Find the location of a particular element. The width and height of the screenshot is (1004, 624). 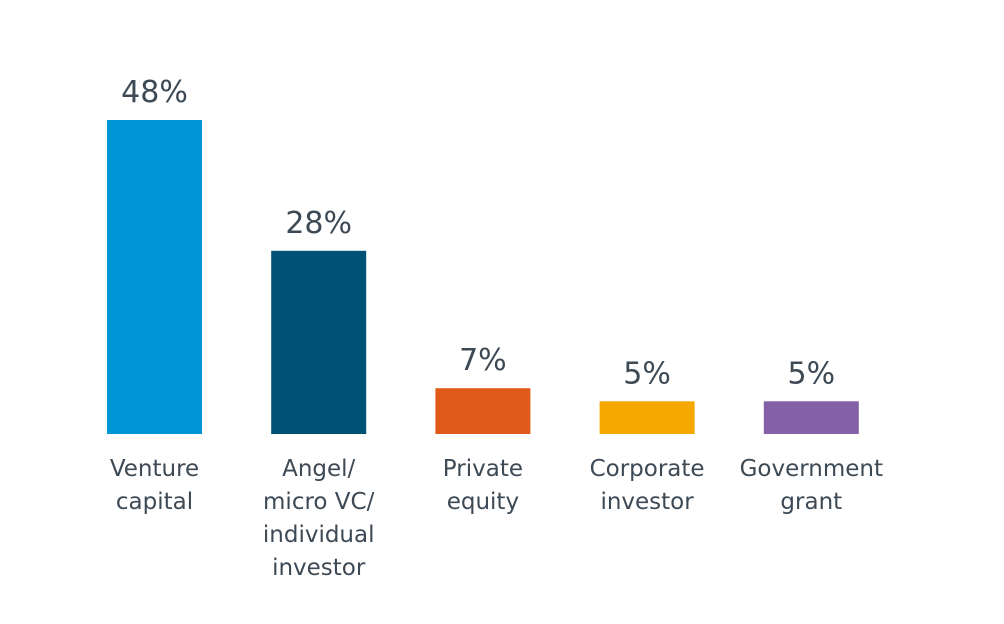

category-label-line: grant is located at coordinates (811, 502).